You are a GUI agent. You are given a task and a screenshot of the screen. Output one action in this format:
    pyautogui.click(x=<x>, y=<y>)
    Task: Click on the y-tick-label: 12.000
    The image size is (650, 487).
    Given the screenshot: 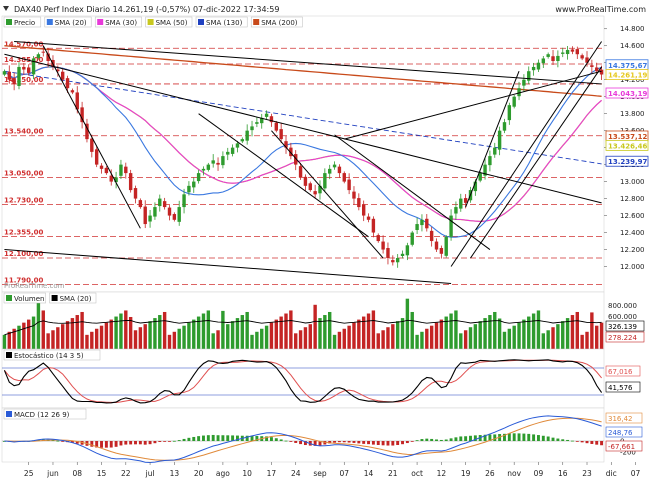 What is the action you would take?
    pyautogui.click(x=632, y=267)
    